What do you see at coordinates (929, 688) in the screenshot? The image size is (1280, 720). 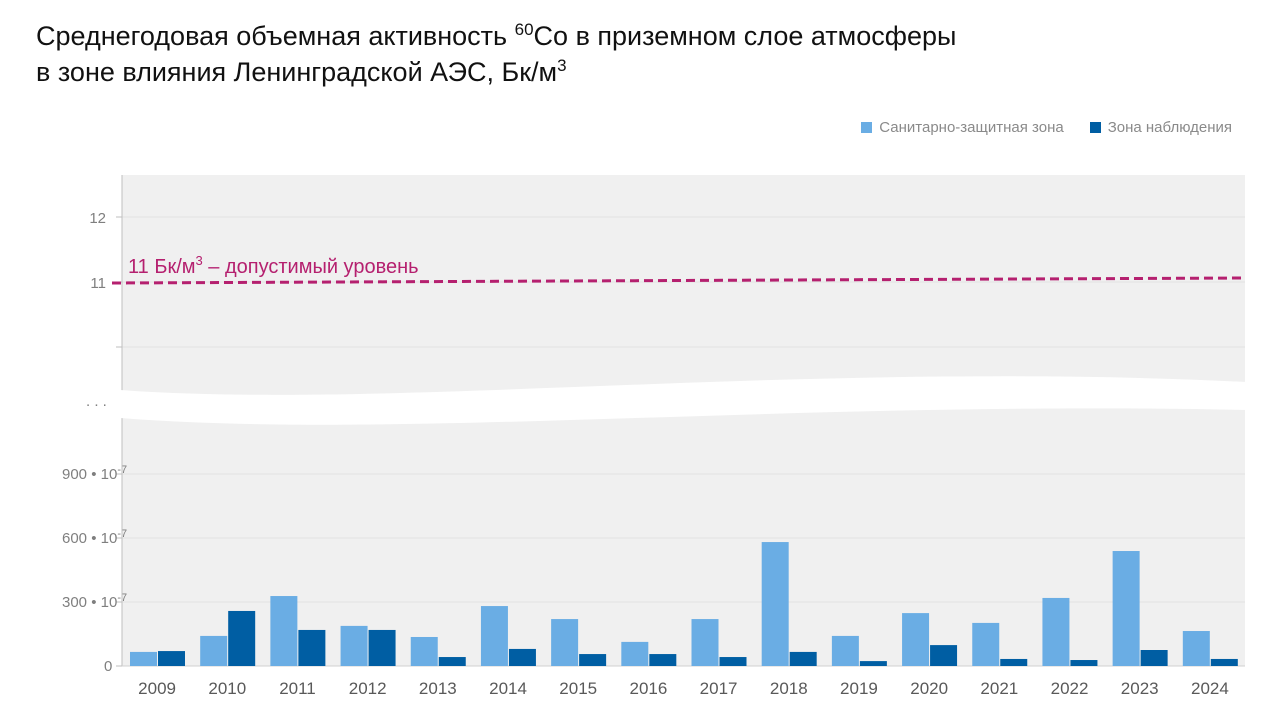 I see `x-tick-label: 2020` at bounding box center [929, 688].